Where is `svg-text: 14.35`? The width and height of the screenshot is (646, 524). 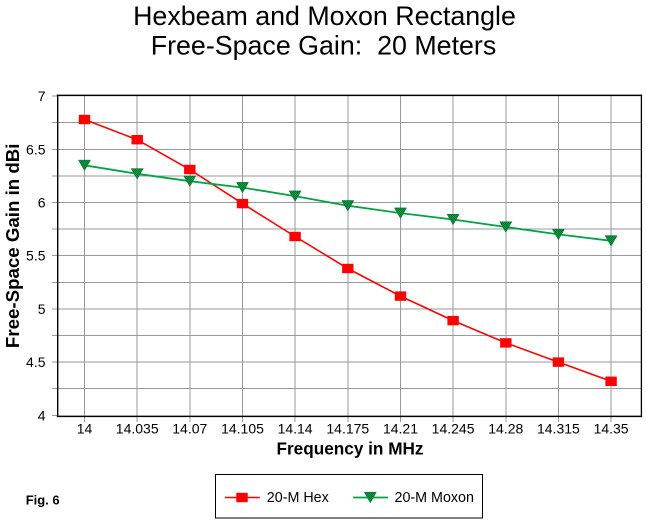
svg-text: 14.35 is located at coordinates (611, 429).